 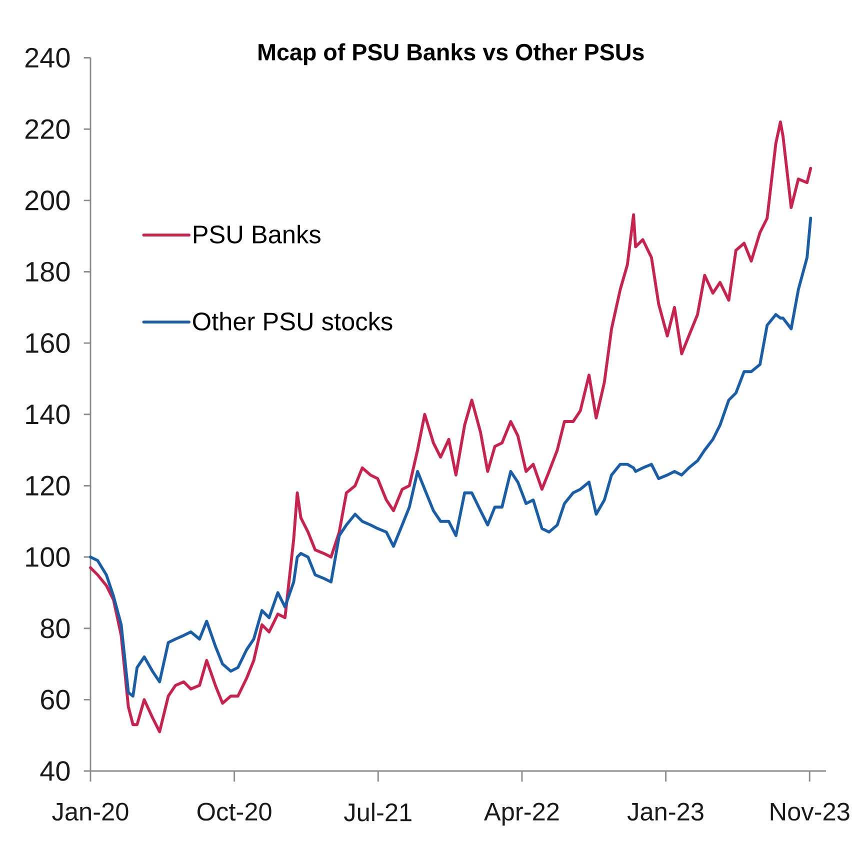 What do you see at coordinates (451, 54) in the screenshot?
I see `chart-title: Mcap of PSU Banks vs Other PSUs` at bounding box center [451, 54].